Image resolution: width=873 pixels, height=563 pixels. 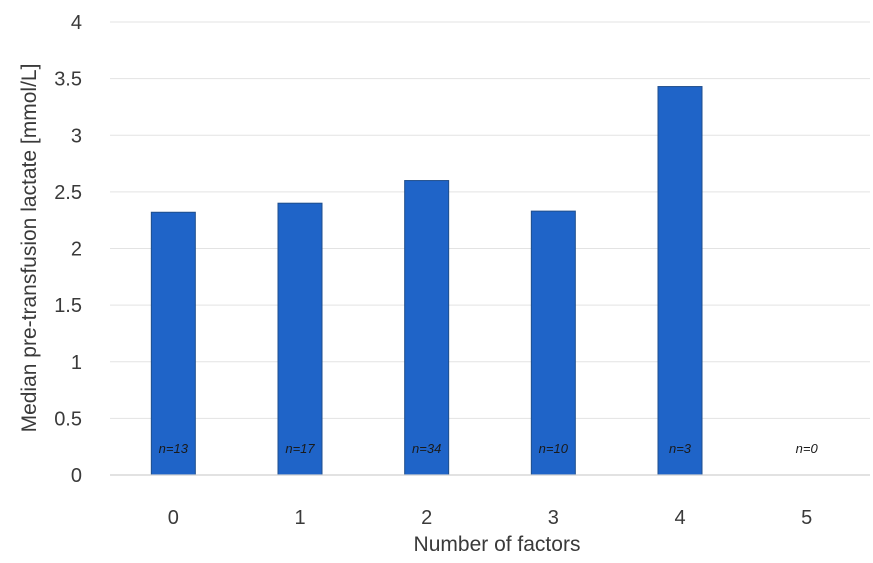 I want to click on bar-count-label: n=13, so click(x=174, y=448).